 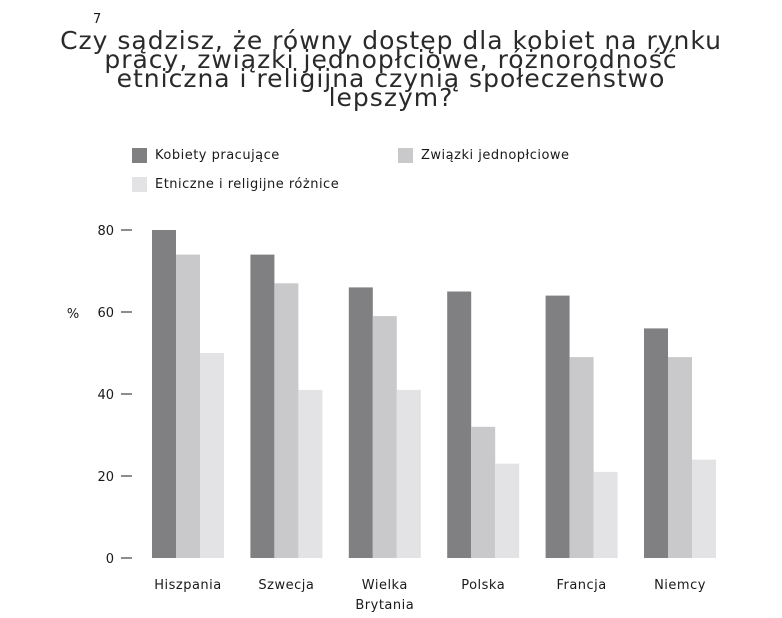 What do you see at coordinates (483, 585) in the screenshot?
I see `x-category-label: Polska` at bounding box center [483, 585].